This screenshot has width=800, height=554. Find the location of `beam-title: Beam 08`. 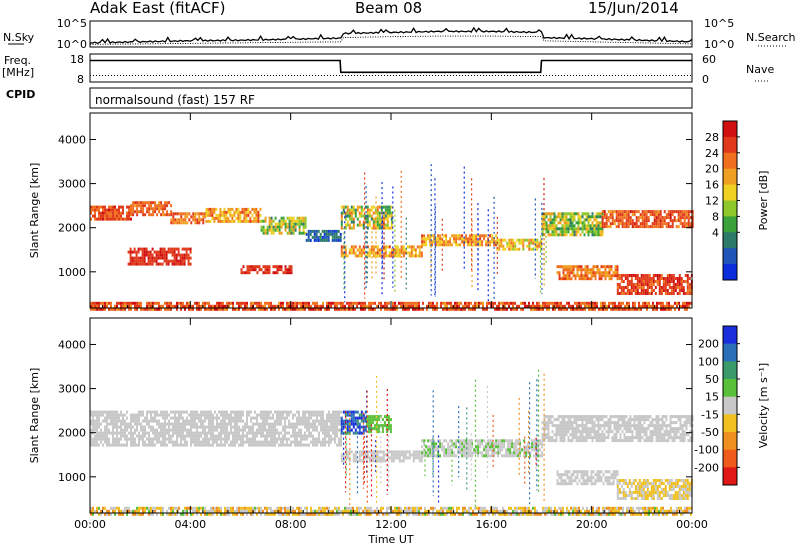

beam-title: Beam 08 is located at coordinates (389, 8).